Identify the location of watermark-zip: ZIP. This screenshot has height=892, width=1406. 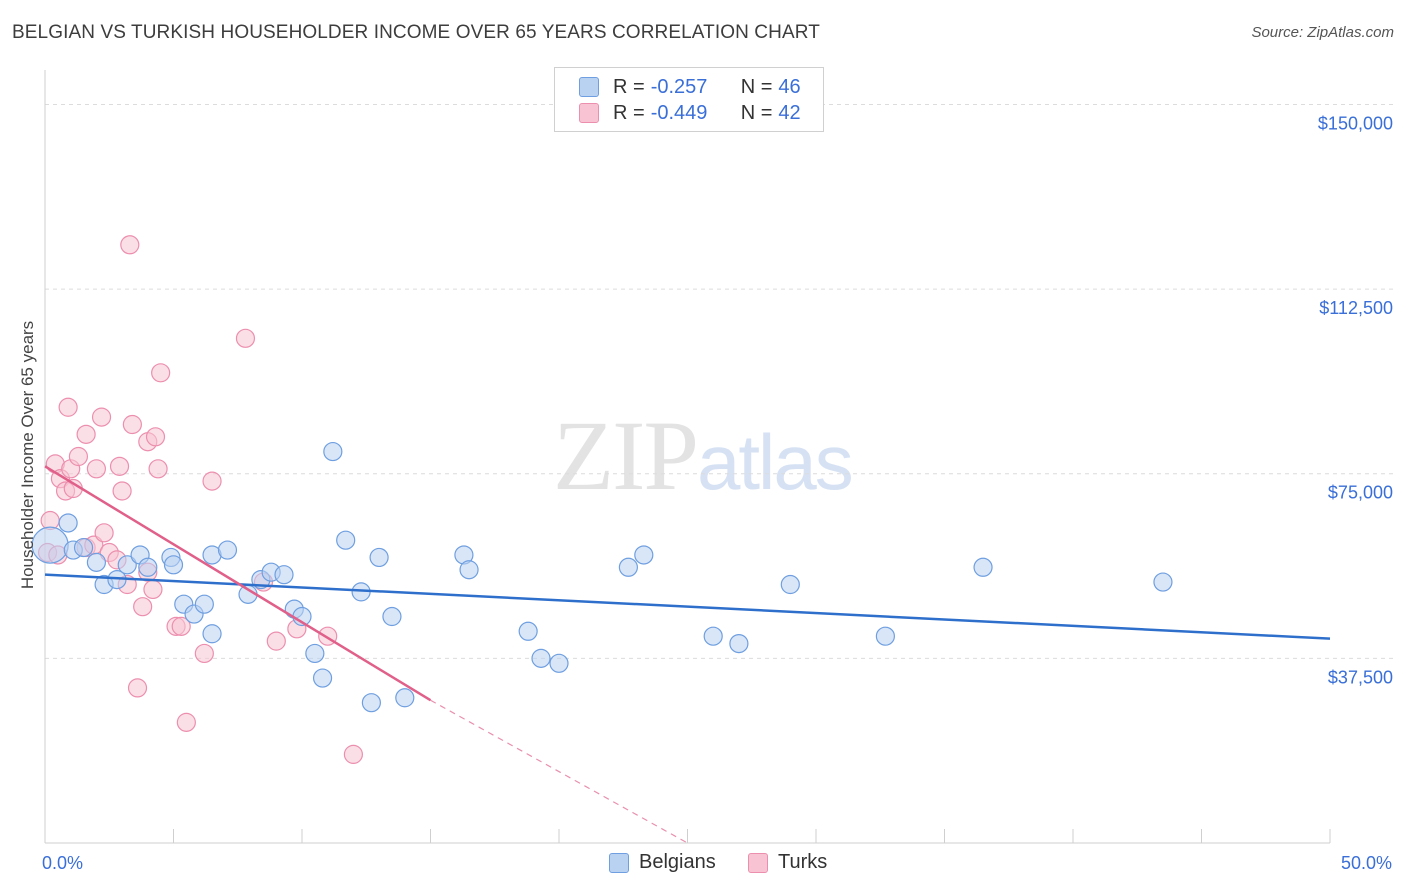
(626, 455).